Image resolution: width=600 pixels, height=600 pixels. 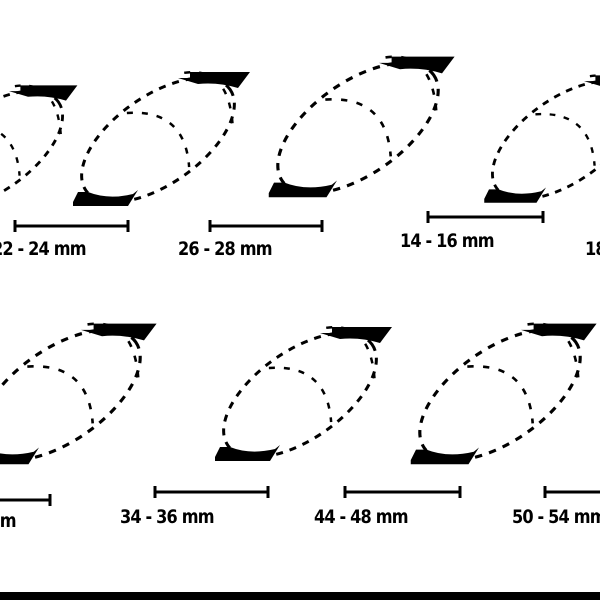 What do you see at coordinates (225, 249) in the screenshot?
I see `size-label: 26 - 28 mm` at bounding box center [225, 249].